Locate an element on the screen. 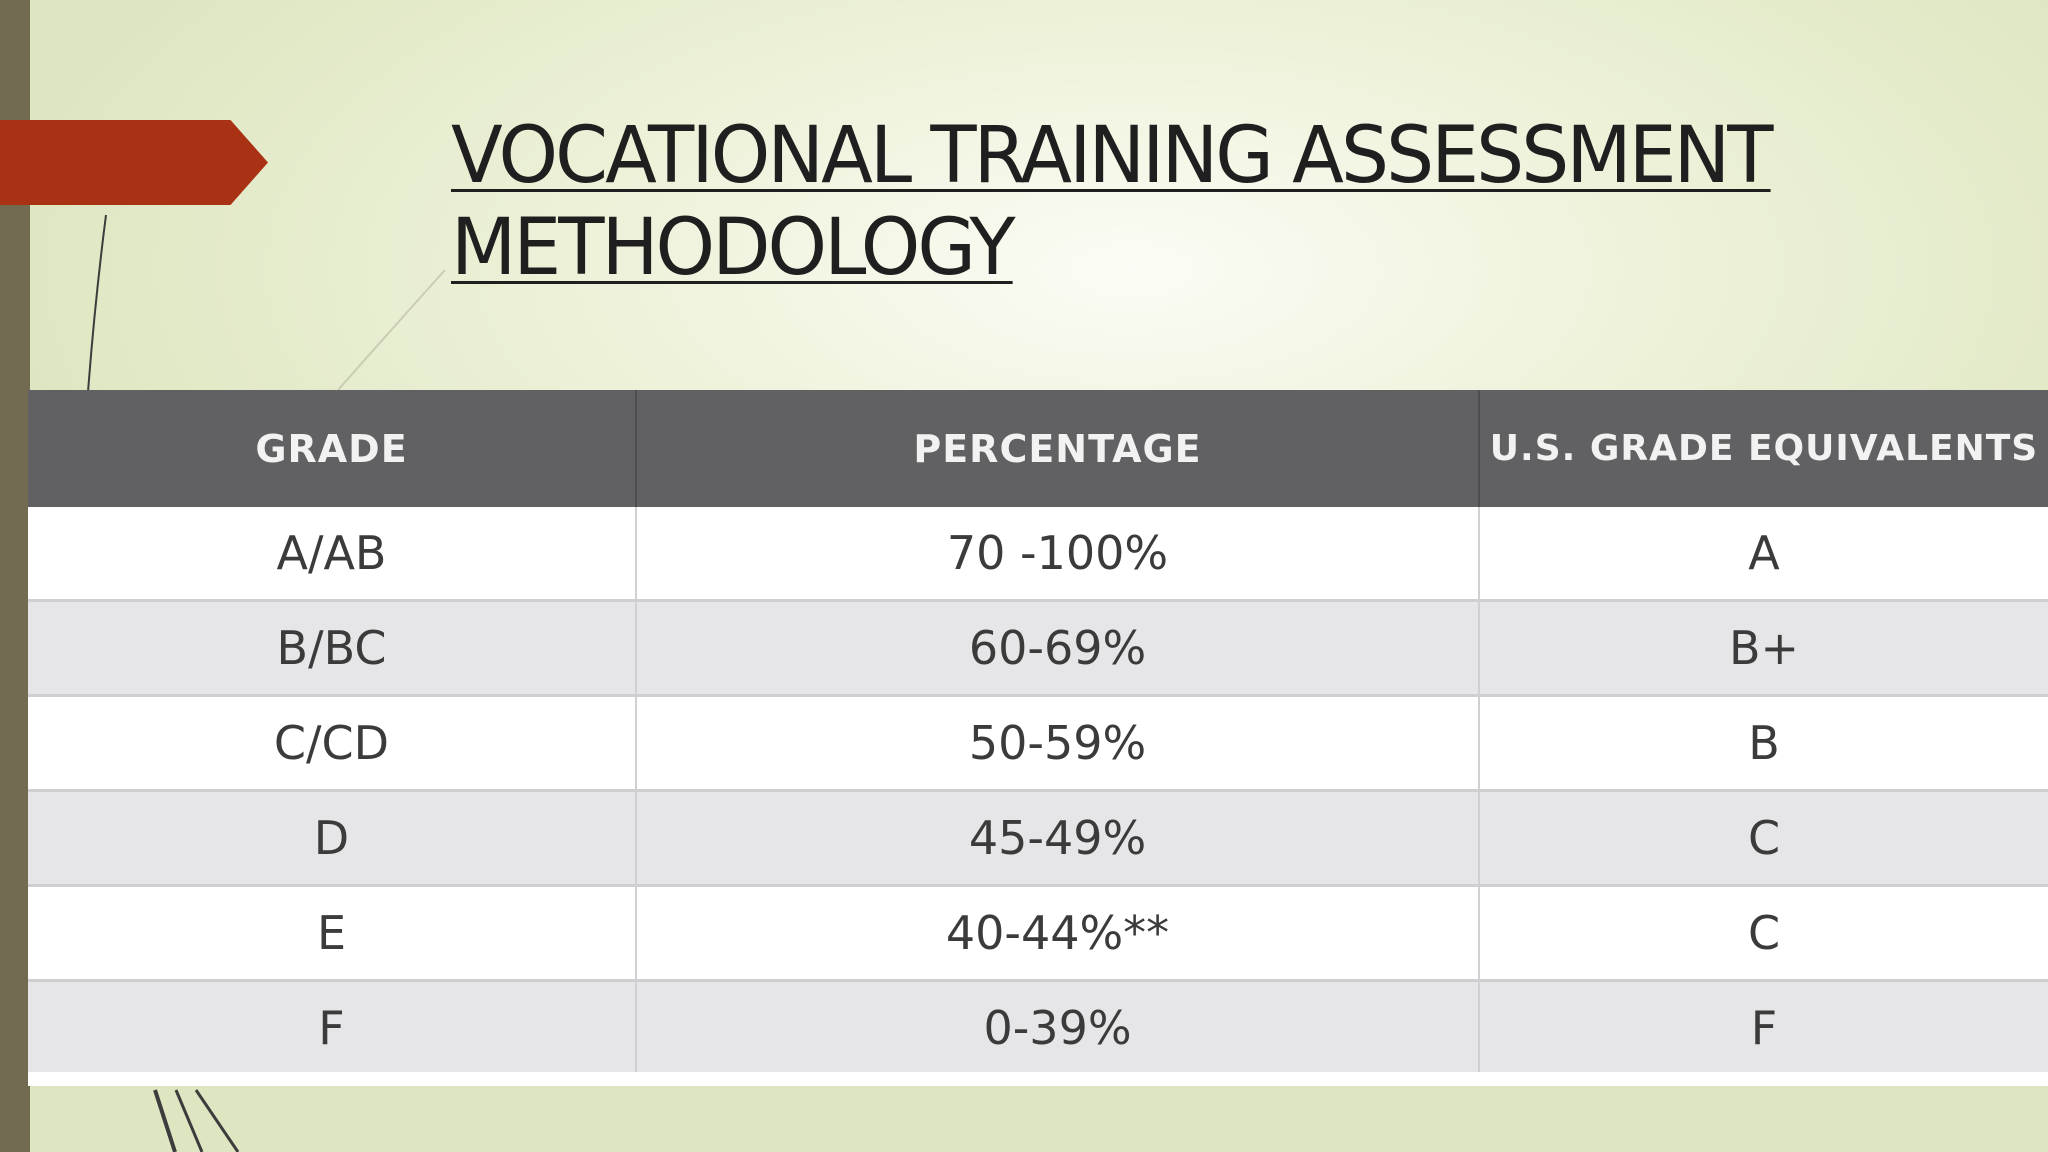  header-percentage: PERCENTAGE is located at coordinates (1058, 448).